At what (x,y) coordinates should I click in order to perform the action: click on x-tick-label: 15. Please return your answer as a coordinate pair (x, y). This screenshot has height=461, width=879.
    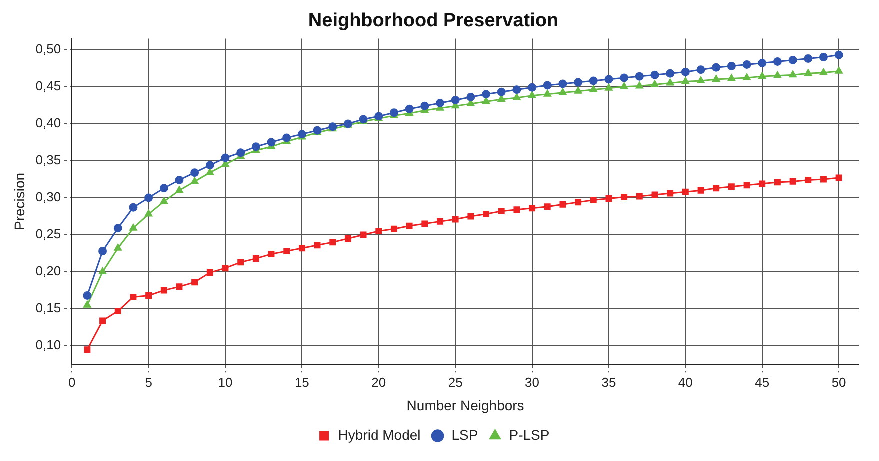
    Looking at the image, I should click on (302, 382).